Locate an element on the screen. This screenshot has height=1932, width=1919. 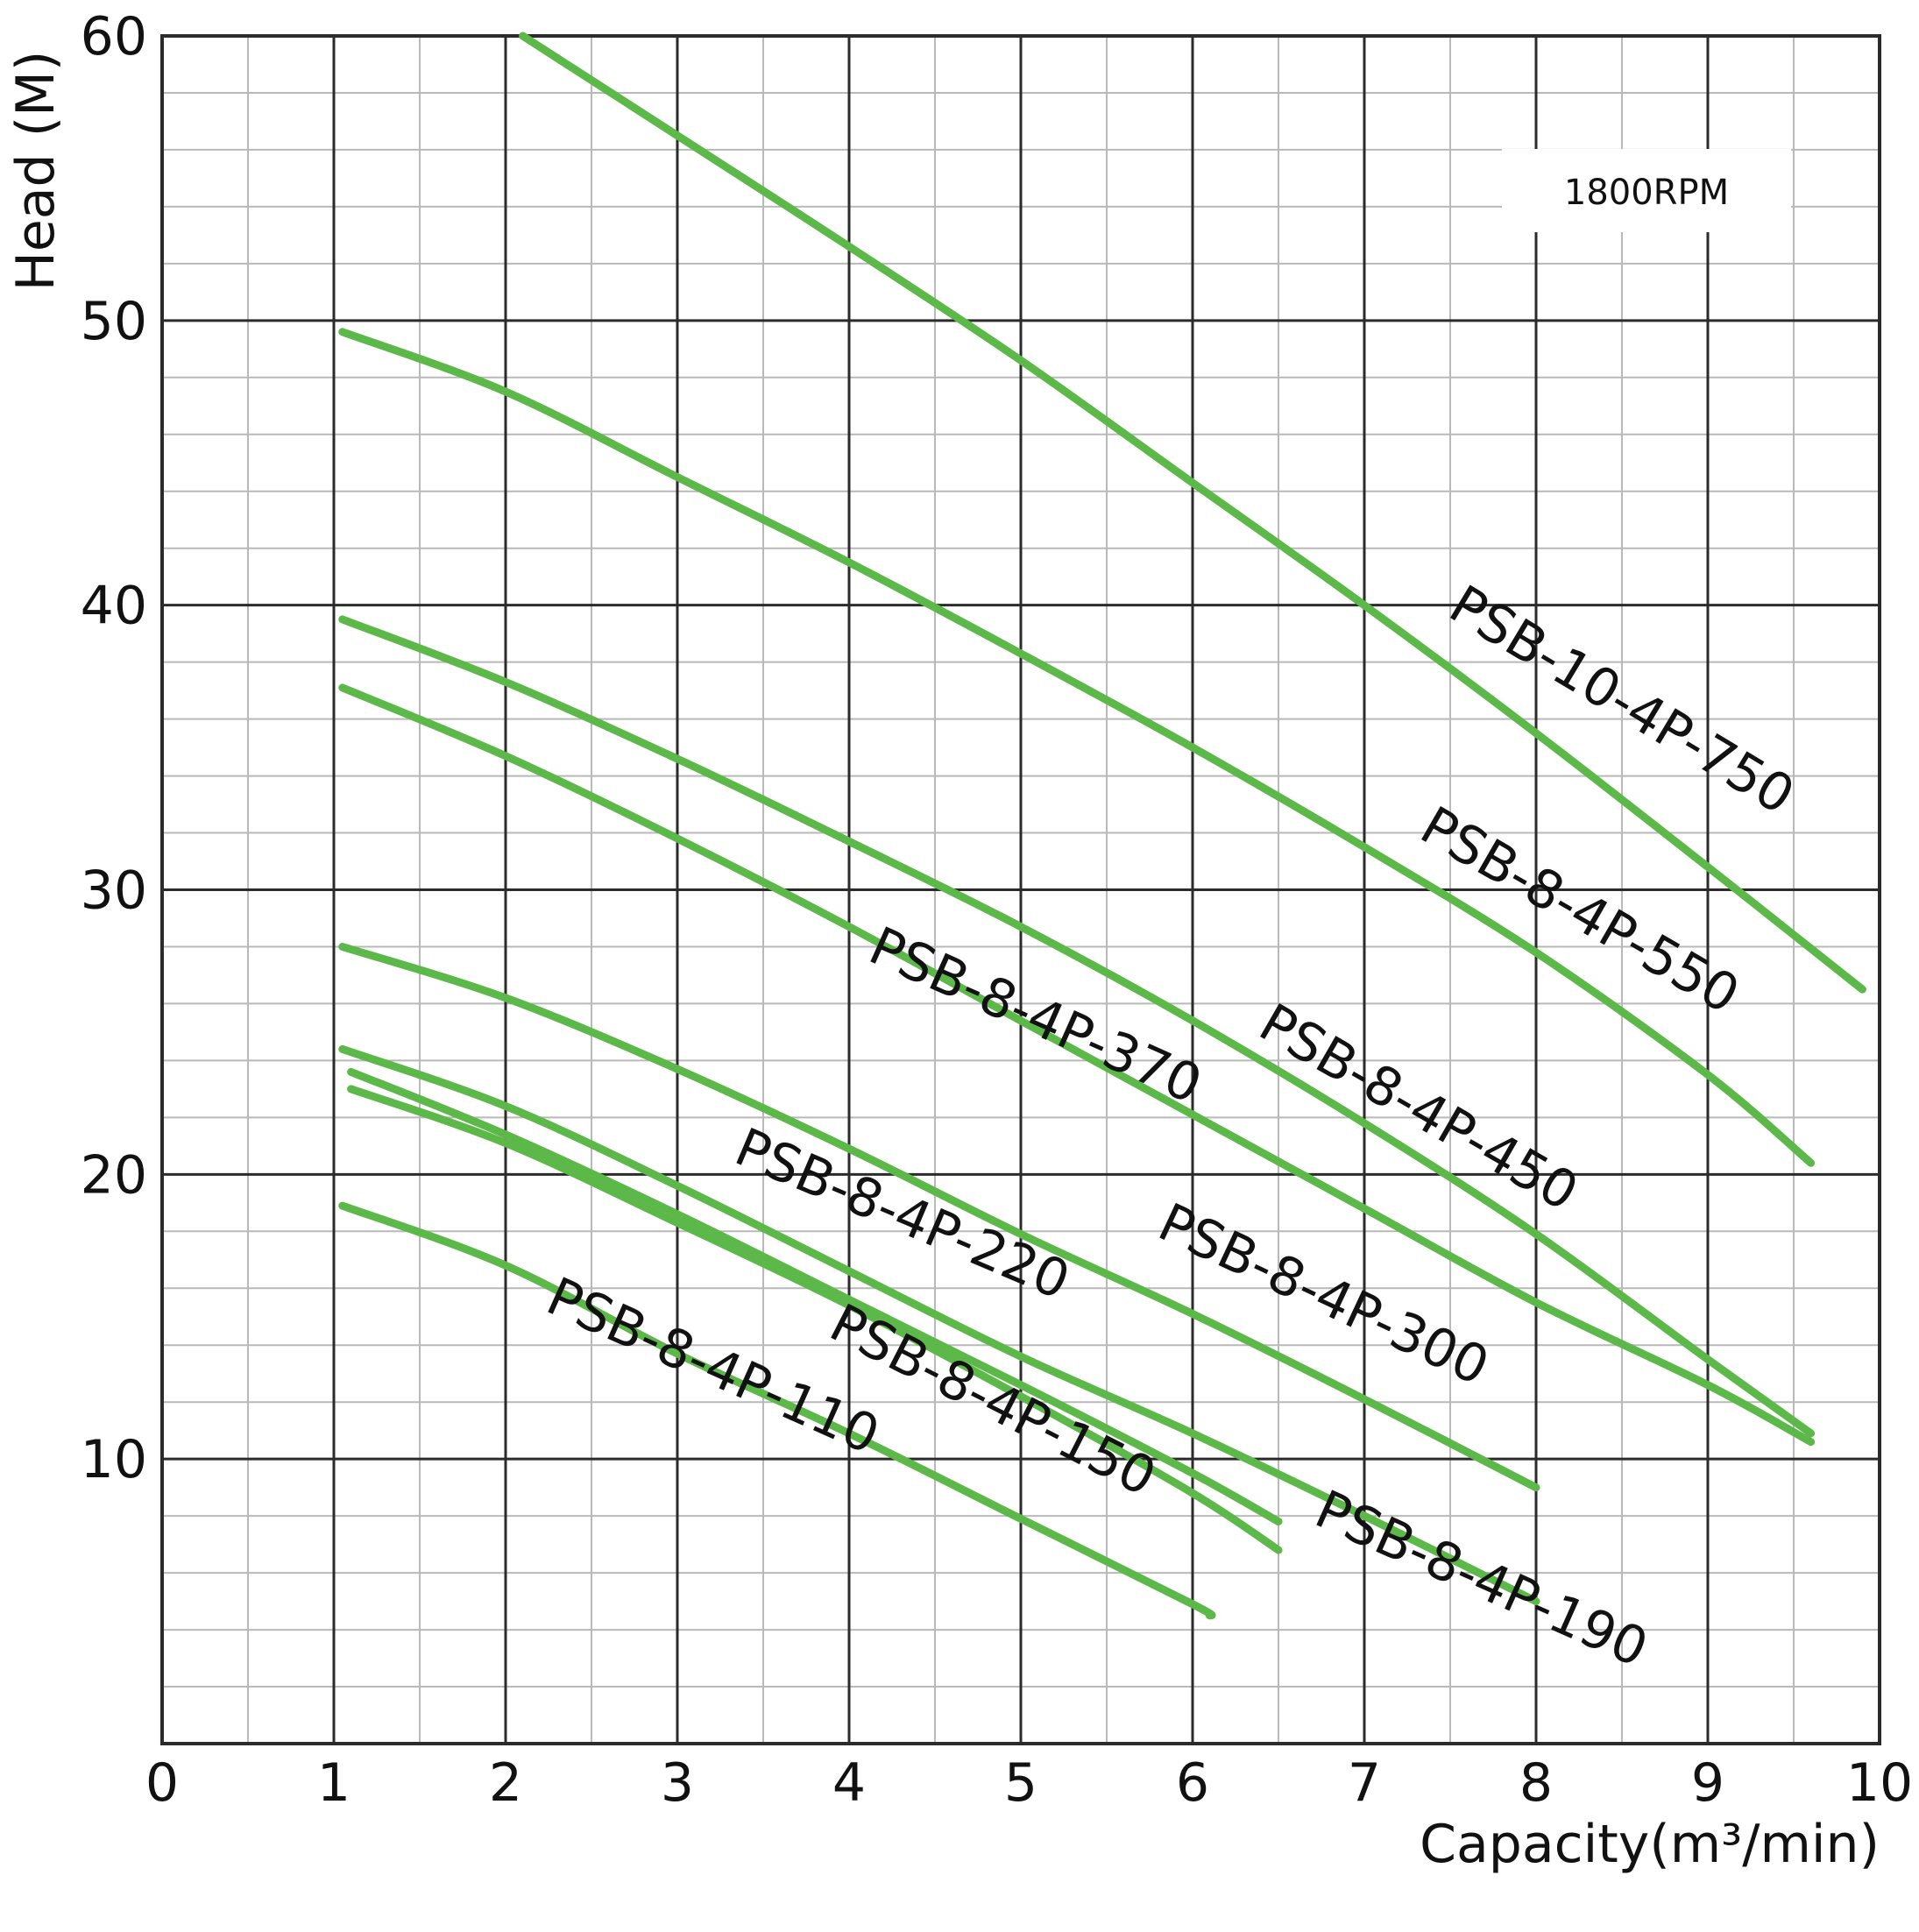
y-tick-label: 60 is located at coordinates (114, 36).